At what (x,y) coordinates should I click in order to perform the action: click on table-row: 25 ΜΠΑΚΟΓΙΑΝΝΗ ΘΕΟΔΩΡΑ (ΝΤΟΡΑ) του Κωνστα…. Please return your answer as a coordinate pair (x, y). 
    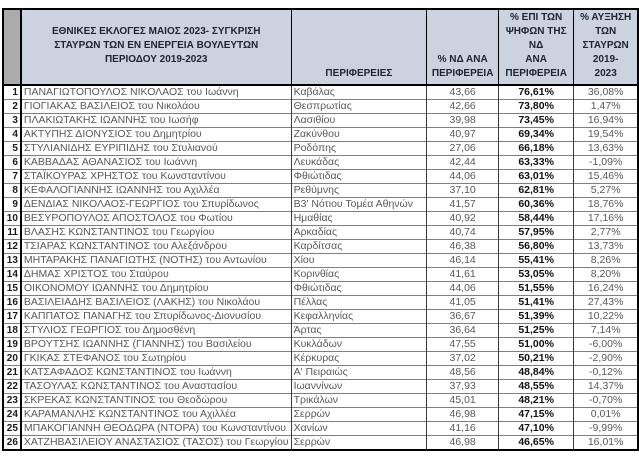
    Looking at the image, I should click on (320, 428).